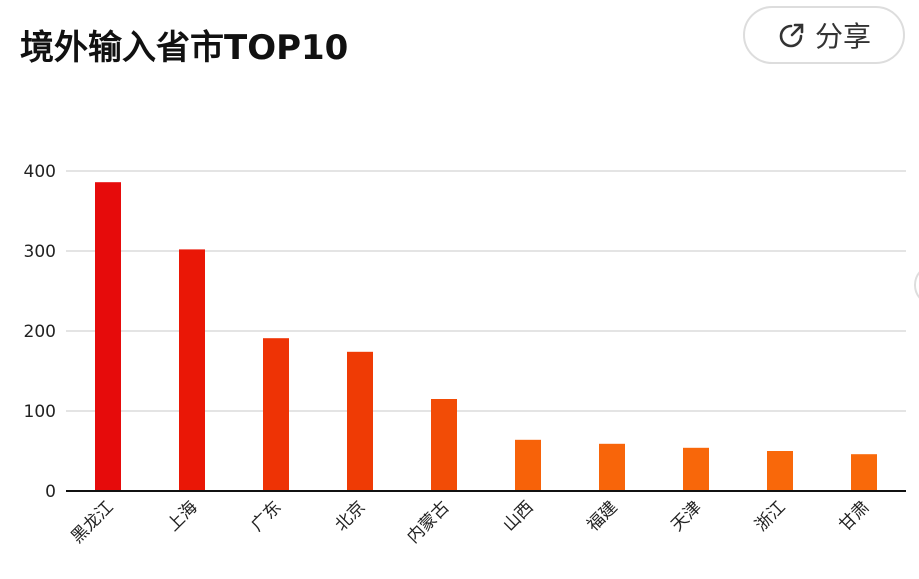 The width and height of the screenshot is (919, 579). I want to click on x-tick-label: 黑龙江, so click(92, 522).